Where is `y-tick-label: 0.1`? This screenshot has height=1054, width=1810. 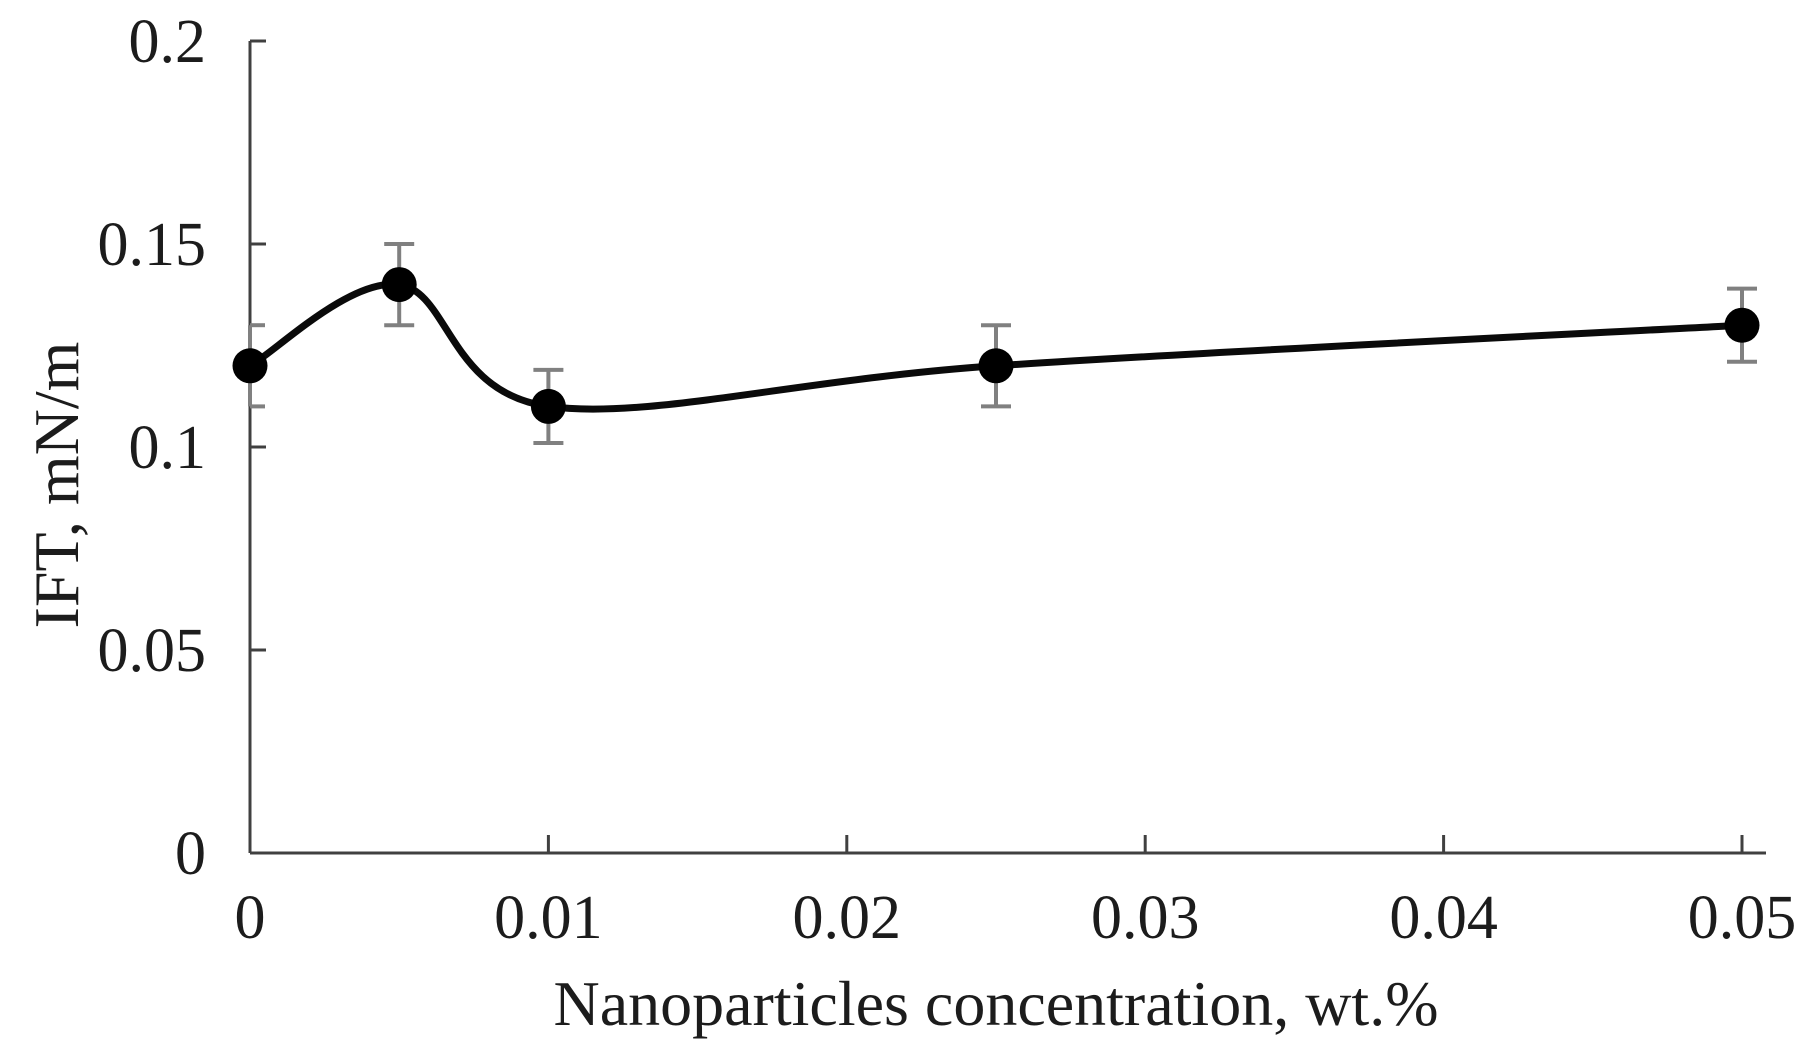 y-tick-label: 0.1 is located at coordinates (168, 448).